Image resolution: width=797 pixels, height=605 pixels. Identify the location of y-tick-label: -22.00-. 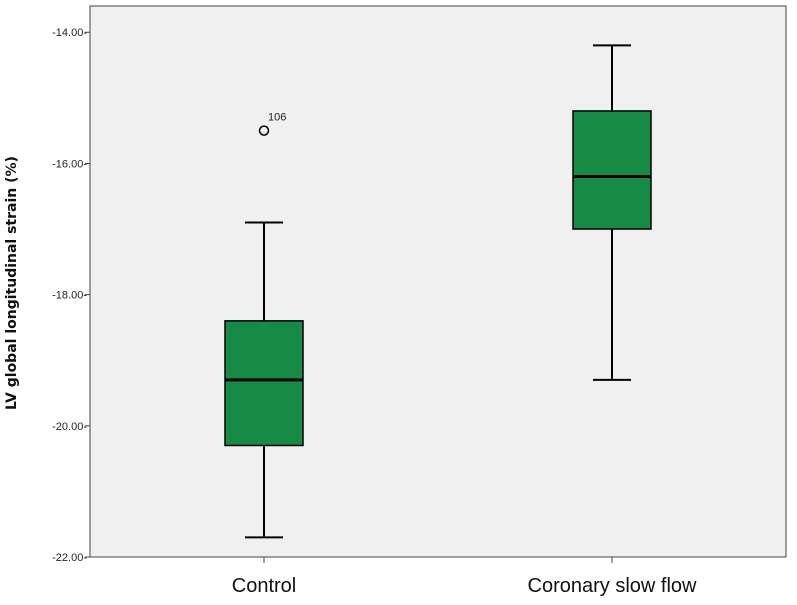
(69, 558).